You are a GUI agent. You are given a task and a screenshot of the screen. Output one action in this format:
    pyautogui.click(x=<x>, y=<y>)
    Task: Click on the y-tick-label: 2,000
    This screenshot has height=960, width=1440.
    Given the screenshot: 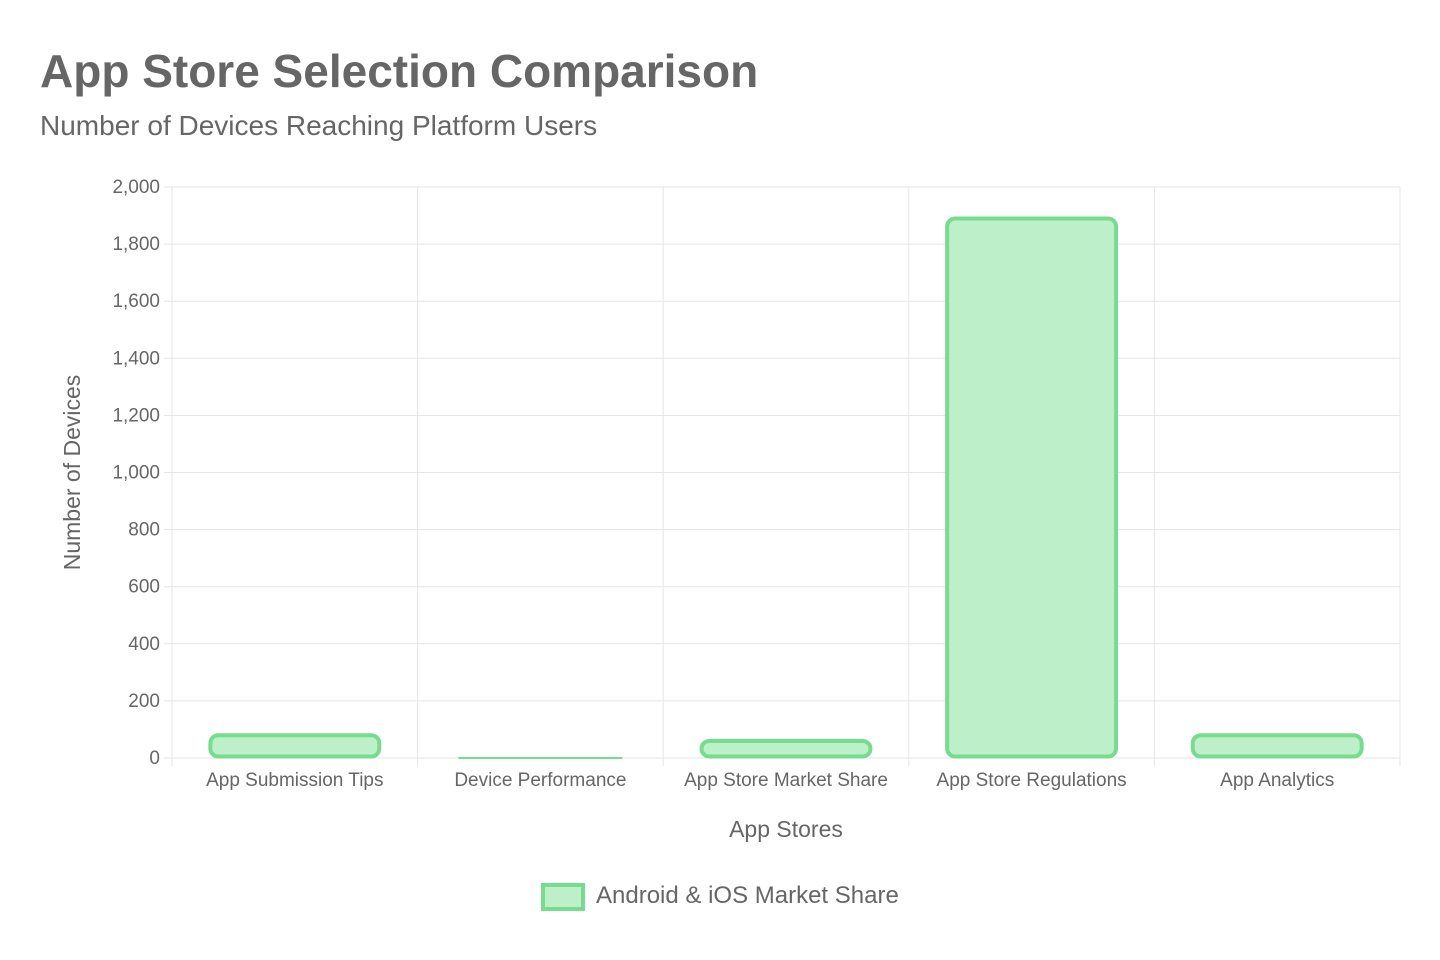 What is the action you would take?
    pyautogui.click(x=136, y=187)
    